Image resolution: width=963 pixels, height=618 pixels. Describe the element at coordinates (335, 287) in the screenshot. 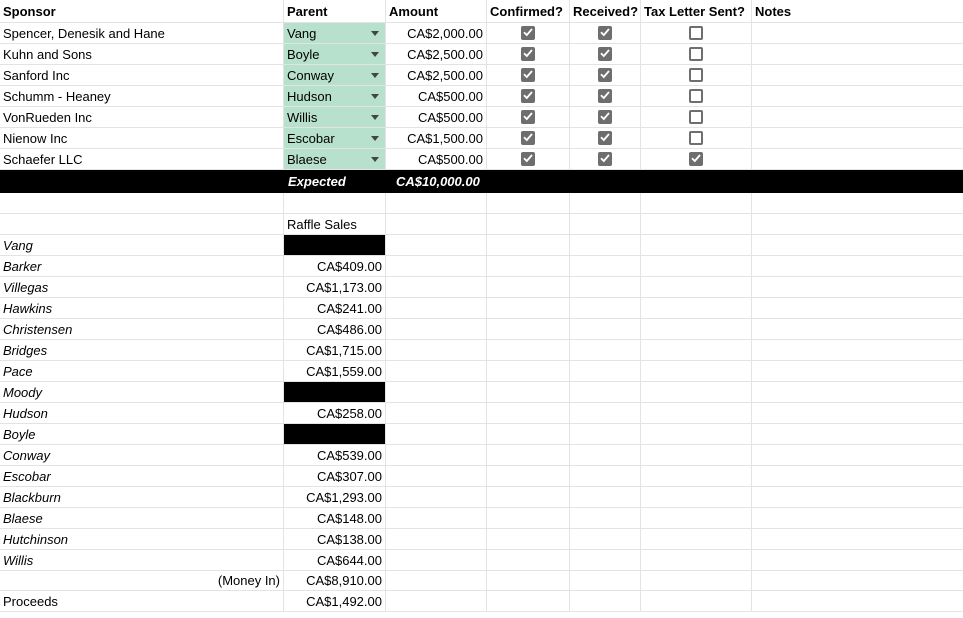

I see `raffle-amount: CA$1,173.00` at that location.